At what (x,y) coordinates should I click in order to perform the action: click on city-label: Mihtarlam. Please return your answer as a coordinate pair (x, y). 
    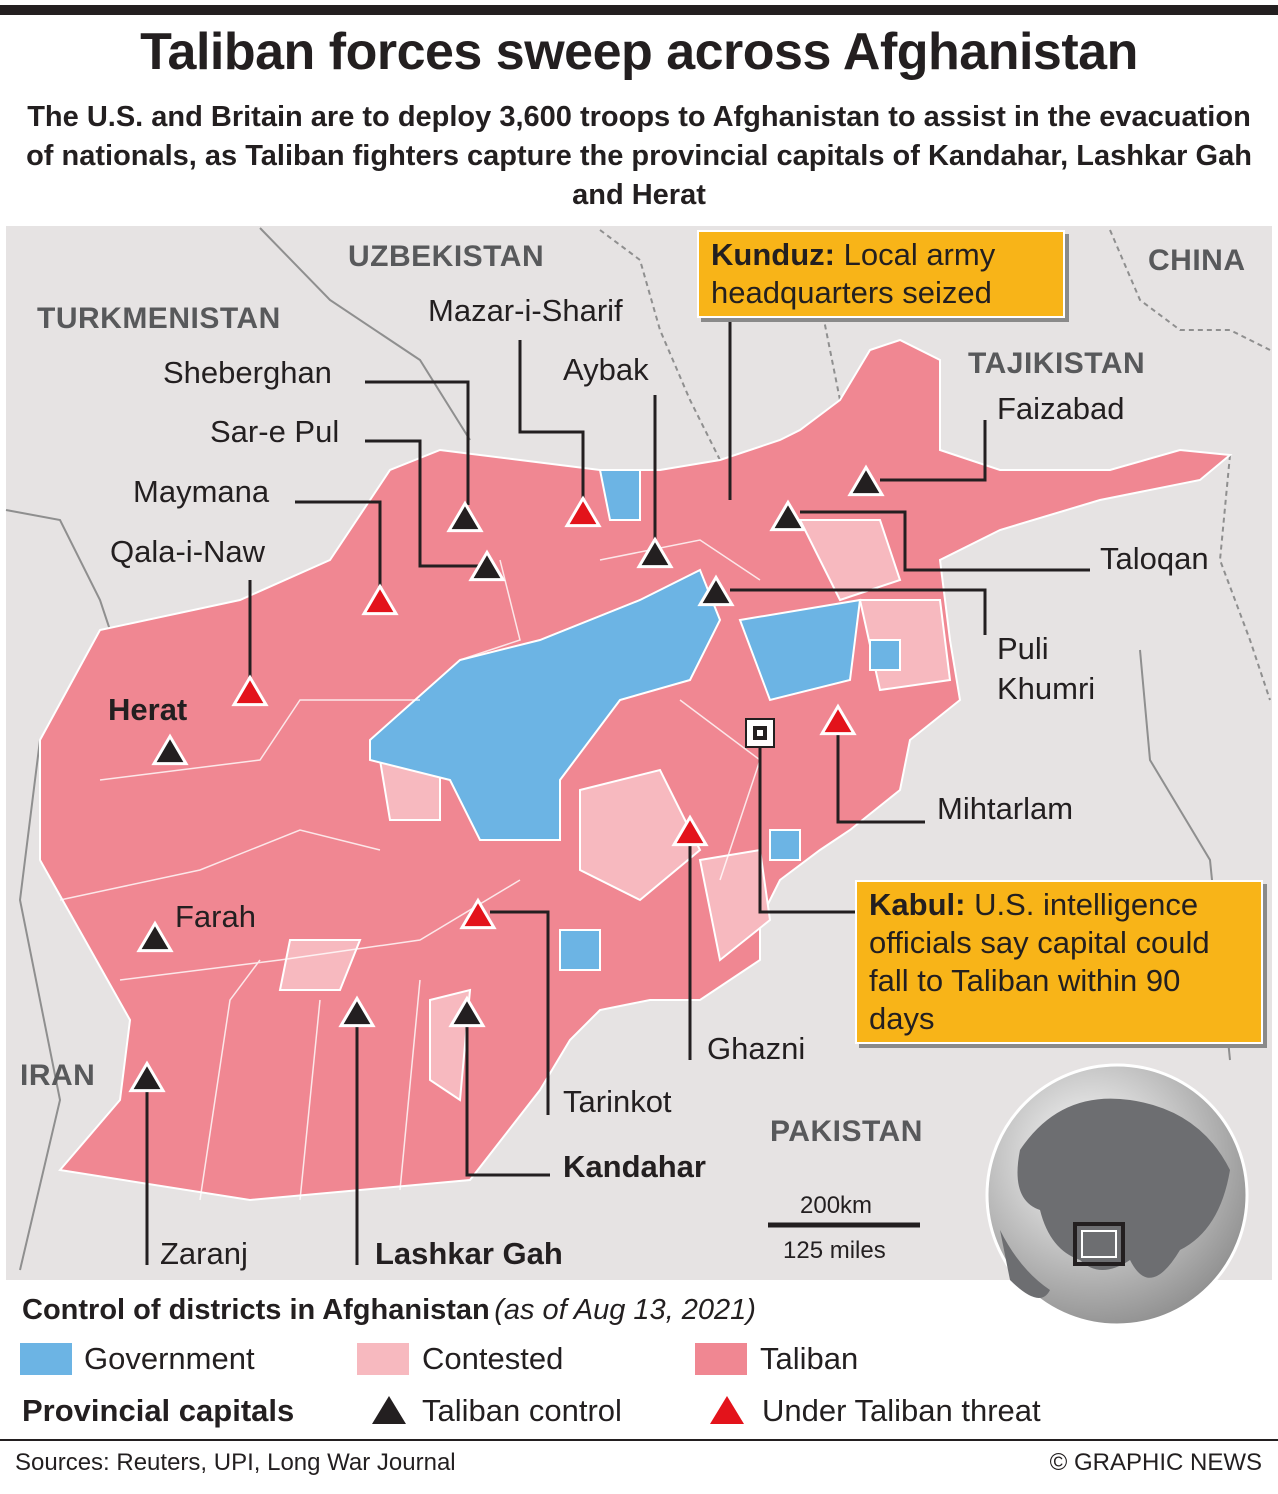
    Looking at the image, I should click on (1005, 808).